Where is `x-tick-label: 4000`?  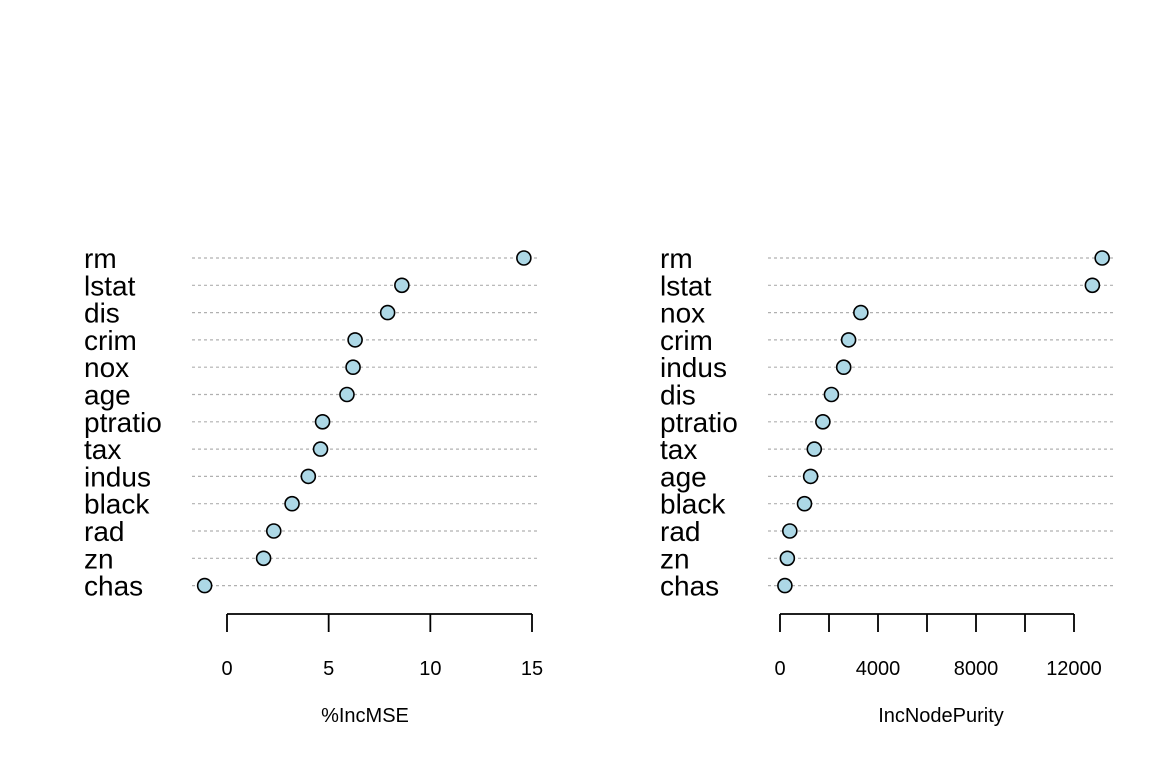
x-tick-label: 4000 is located at coordinates (878, 669).